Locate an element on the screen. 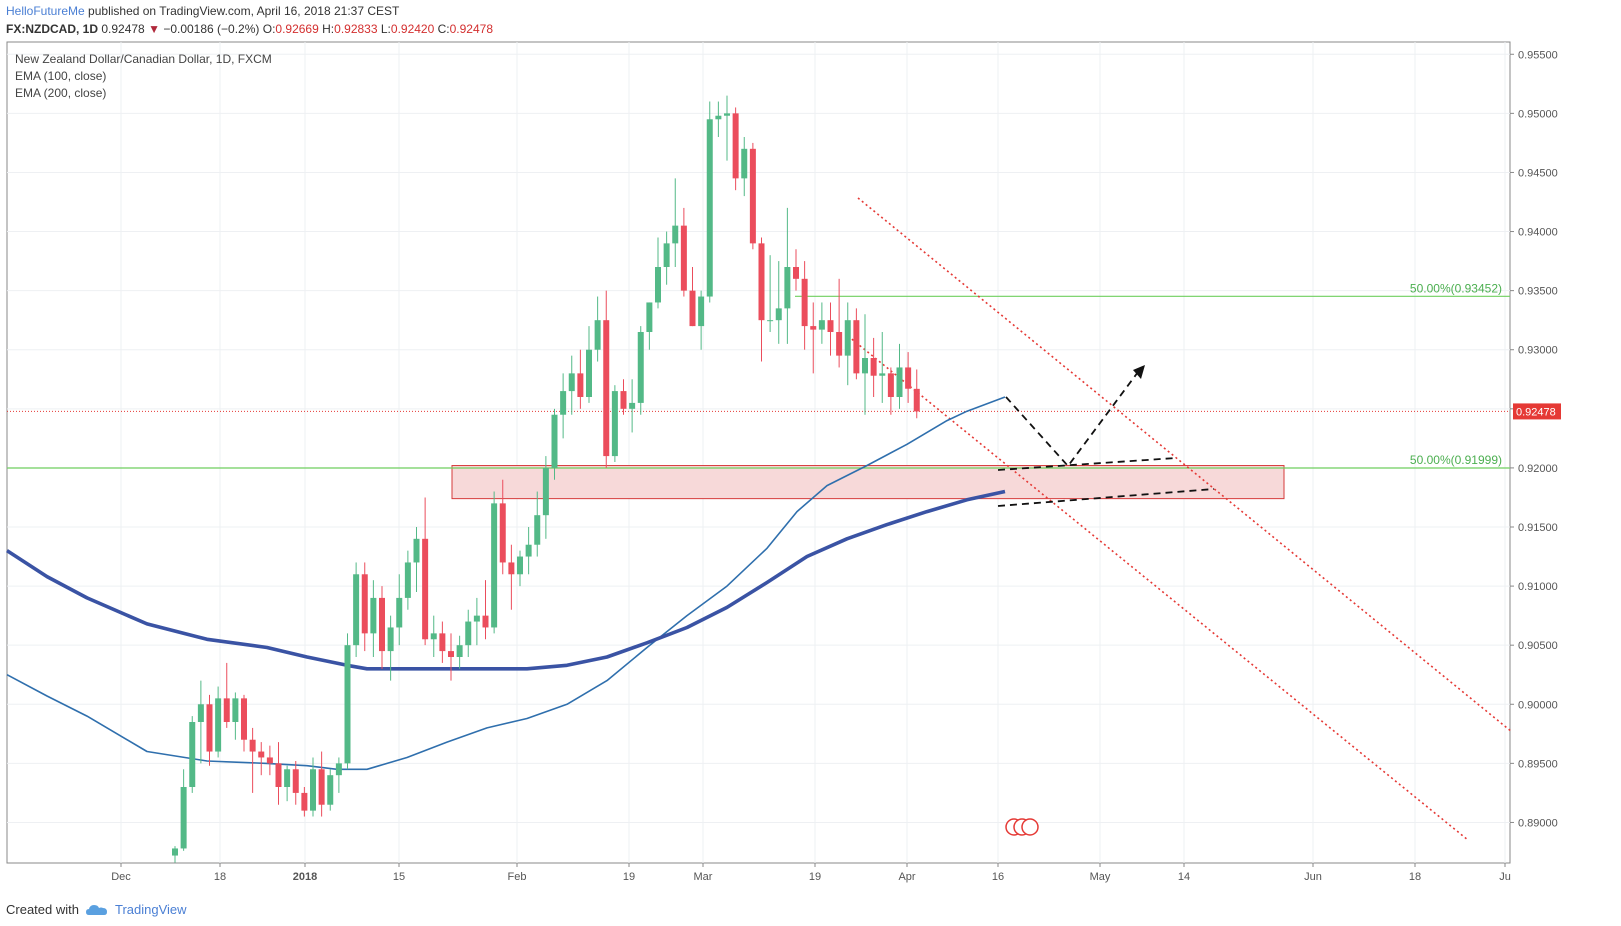 Image resolution: width=1621 pixels, height=926 pixels. last-price: 0.92478 is located at coordinates (123, 29).